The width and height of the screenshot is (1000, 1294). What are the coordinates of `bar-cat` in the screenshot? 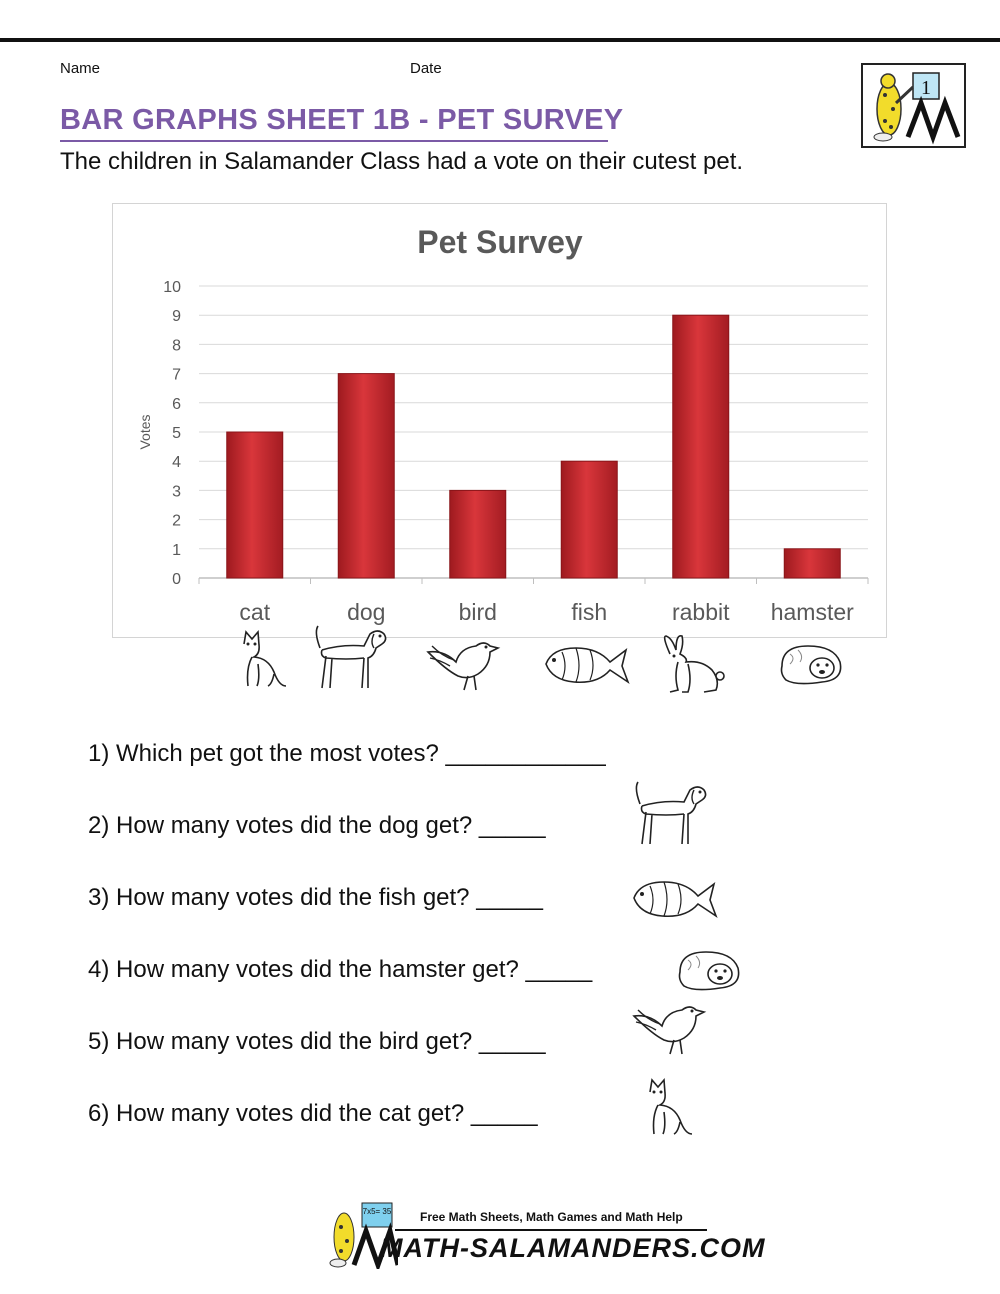 It's located at (255, 505).